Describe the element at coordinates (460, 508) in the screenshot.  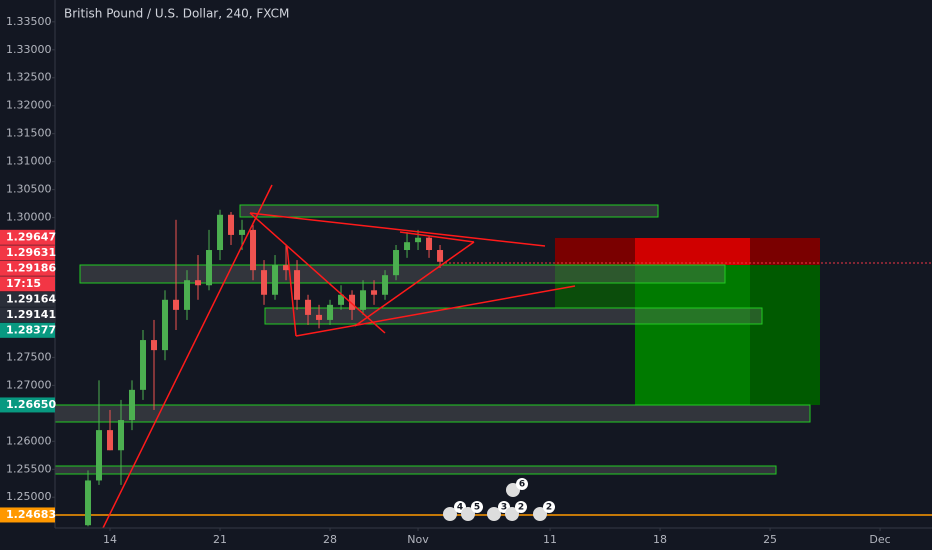
I see `event-count: 4` at that location.